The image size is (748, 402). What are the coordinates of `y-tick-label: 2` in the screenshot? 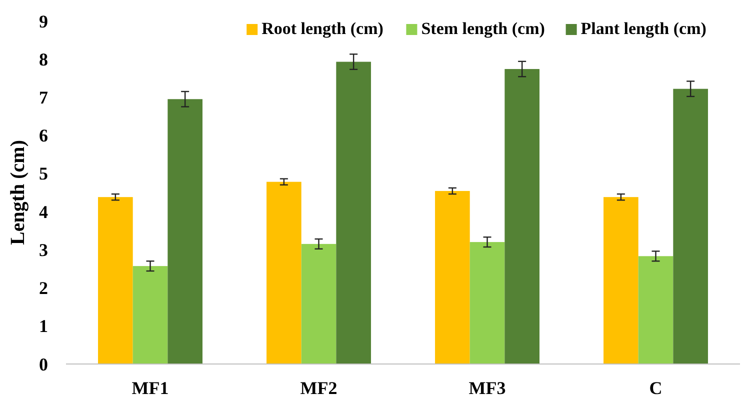 It's located at (43, 288).